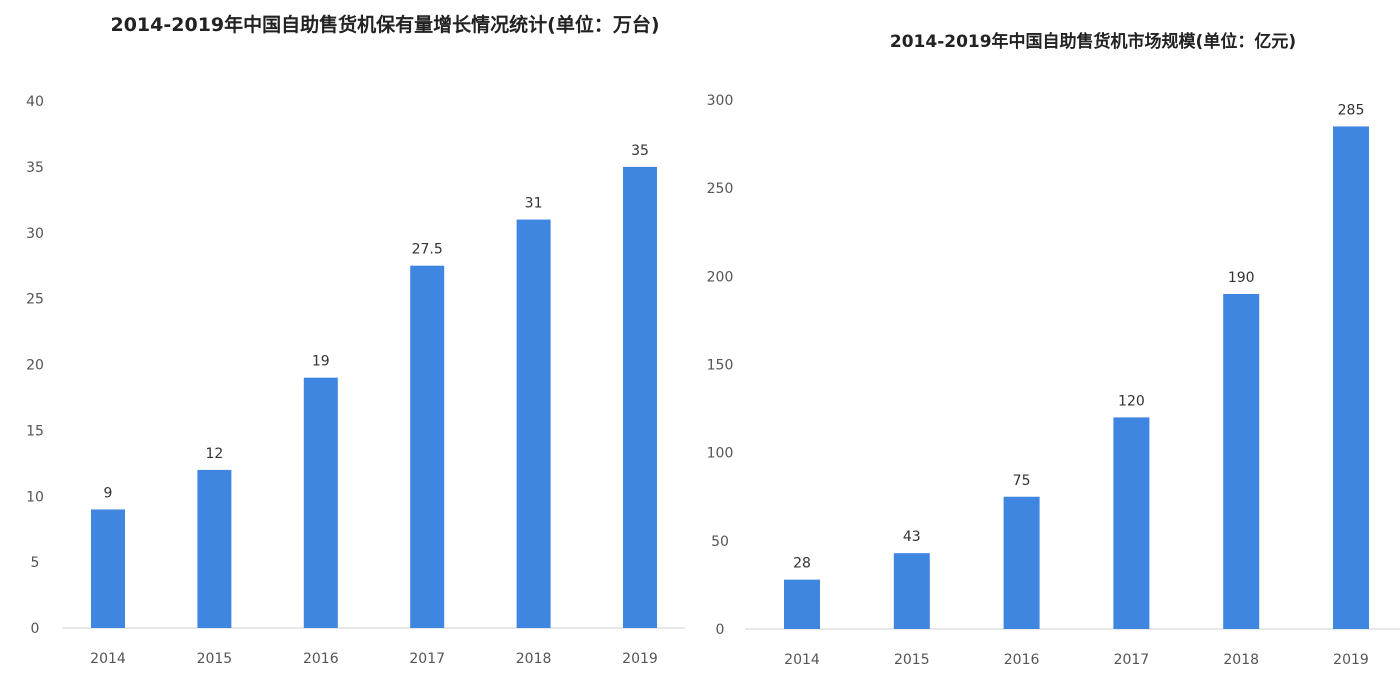 The image size is (1400, 700). I want to click on chart-1-title: 2014-2019年中国自助售货机保有量增长情况统计(单位：万台), so click(384, 24).